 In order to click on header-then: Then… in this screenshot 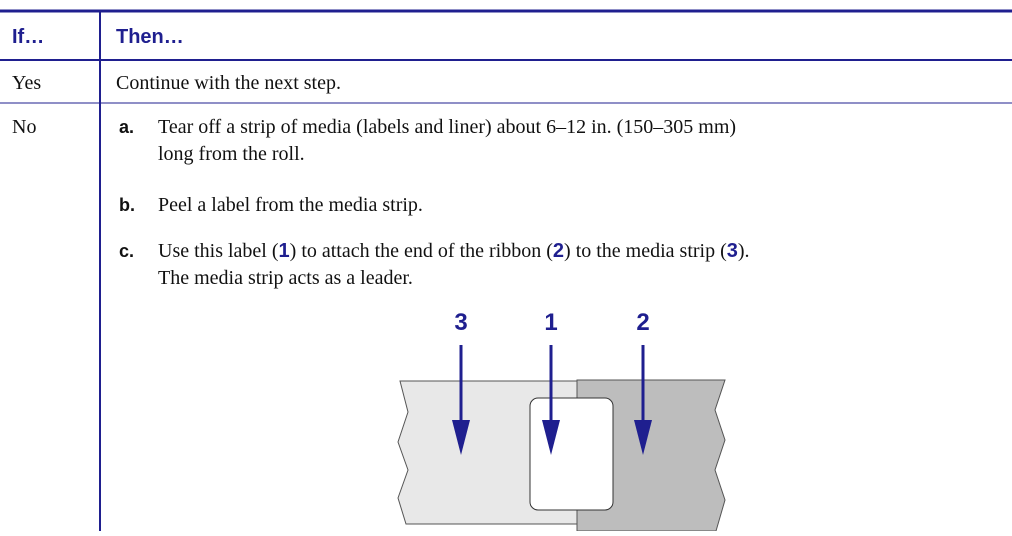, I will do `click(150, 37)`.